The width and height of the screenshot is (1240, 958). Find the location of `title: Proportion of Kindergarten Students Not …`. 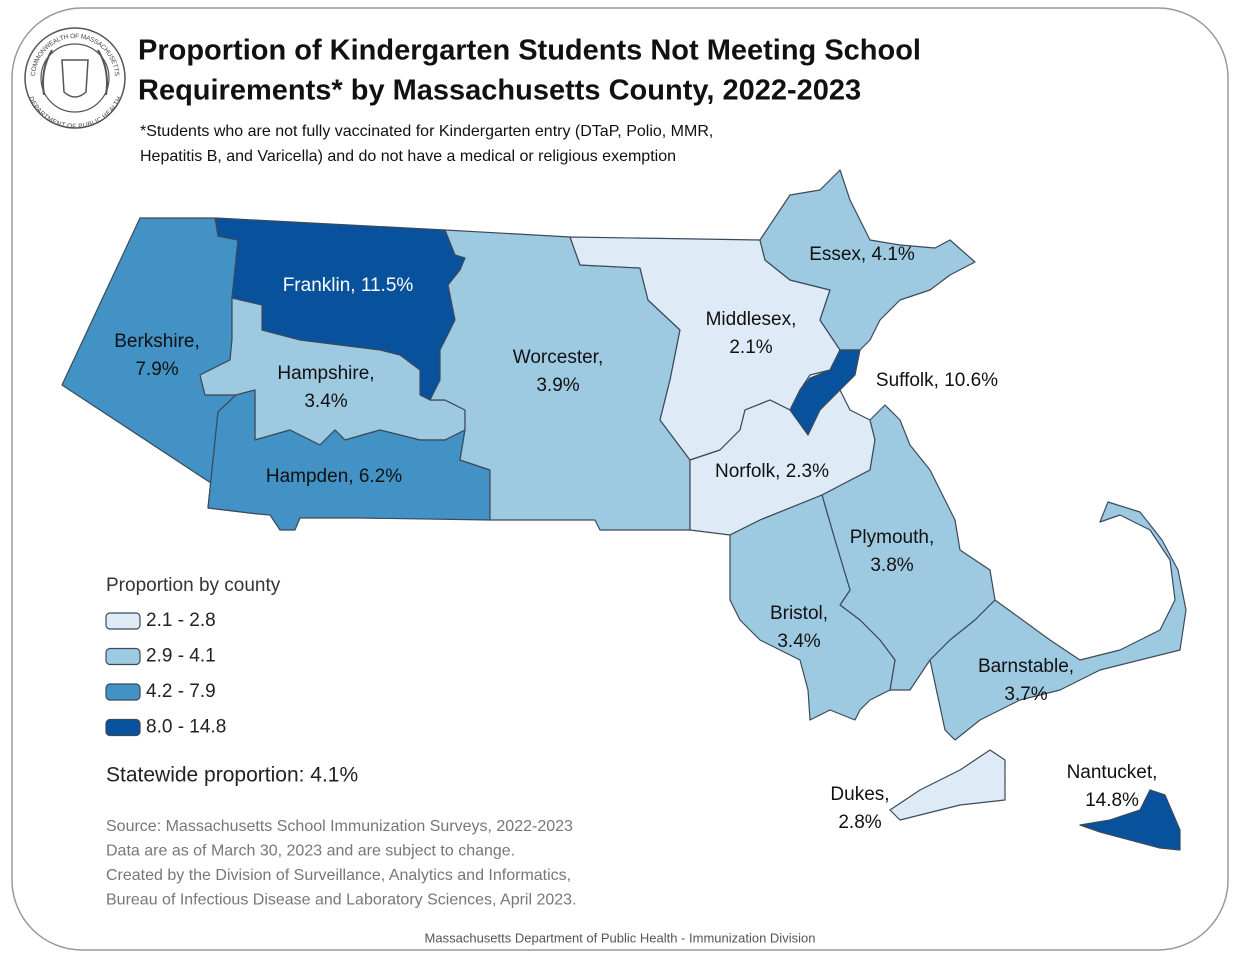

title: Proportion of Kindergarten Students Not … is located at coordinates (529, 51).